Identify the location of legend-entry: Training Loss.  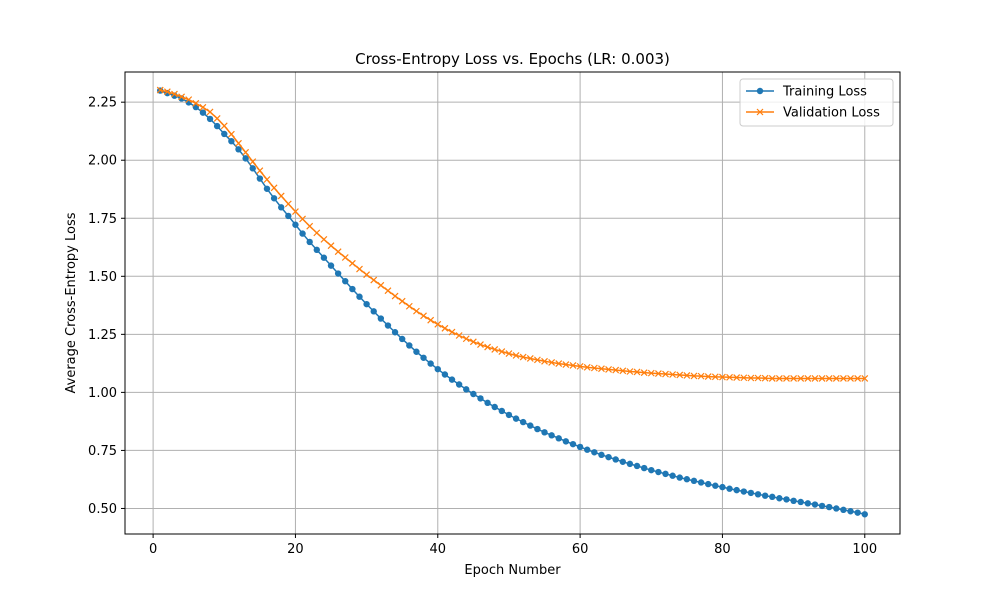
(806, 92).